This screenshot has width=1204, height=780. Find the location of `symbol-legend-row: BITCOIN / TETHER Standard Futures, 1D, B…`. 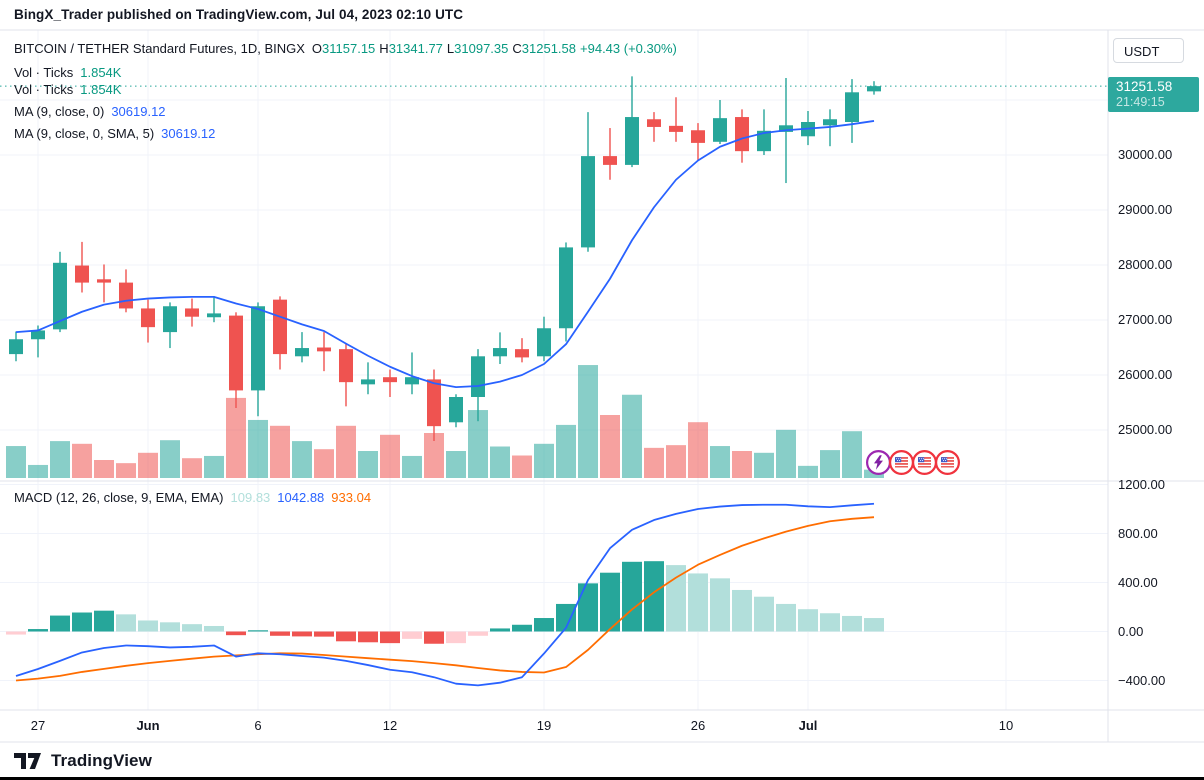

symbol-legend-row: BITCOIN / TETHER Standard Futures, 1D, B… is located at coordinates (345, 48).